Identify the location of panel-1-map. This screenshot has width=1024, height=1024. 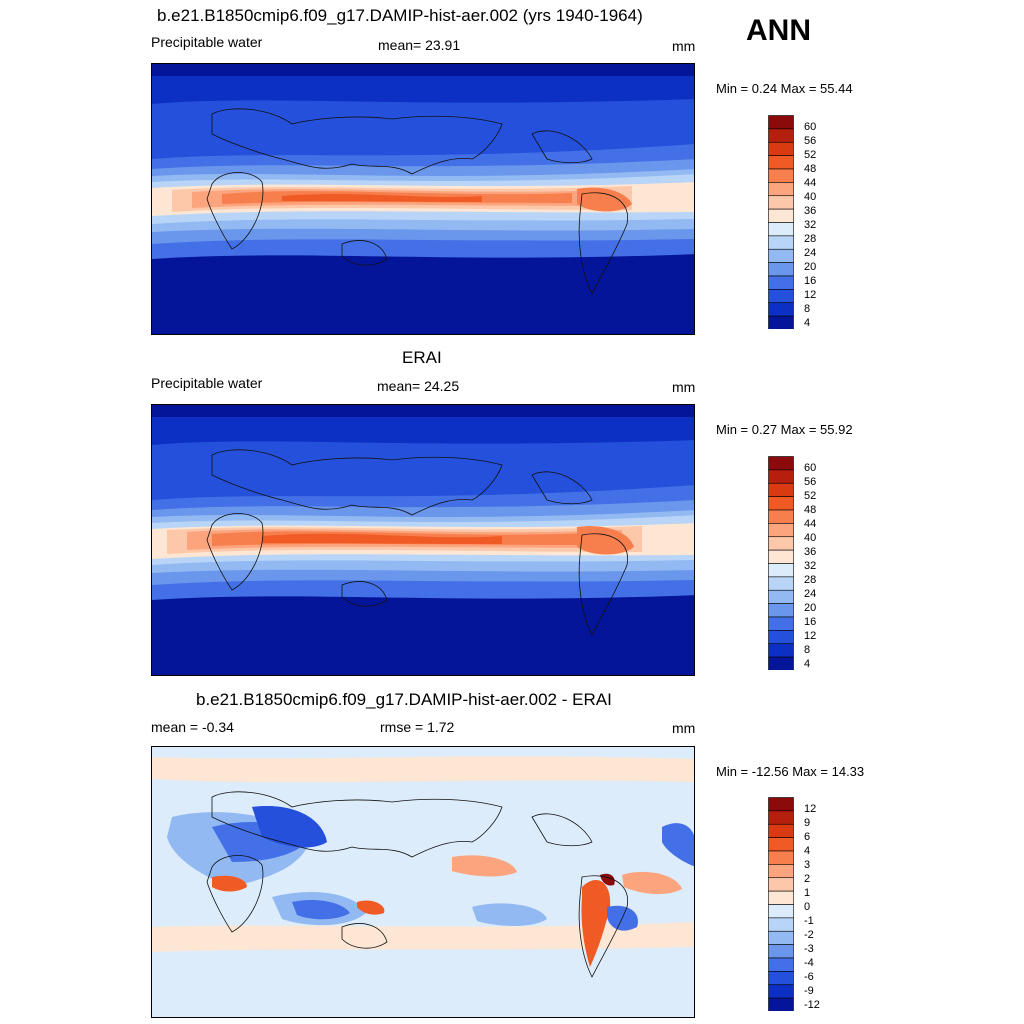
(423, 199).